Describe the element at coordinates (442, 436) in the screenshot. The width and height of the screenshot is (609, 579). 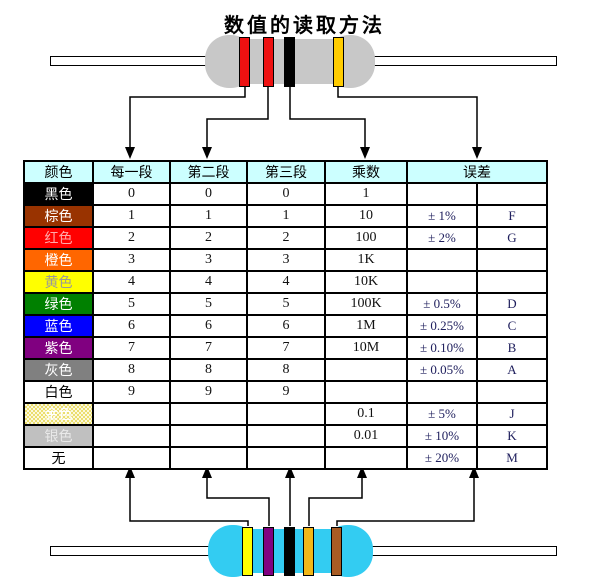
I see `tolerance-cell: ± 10%` at that location.